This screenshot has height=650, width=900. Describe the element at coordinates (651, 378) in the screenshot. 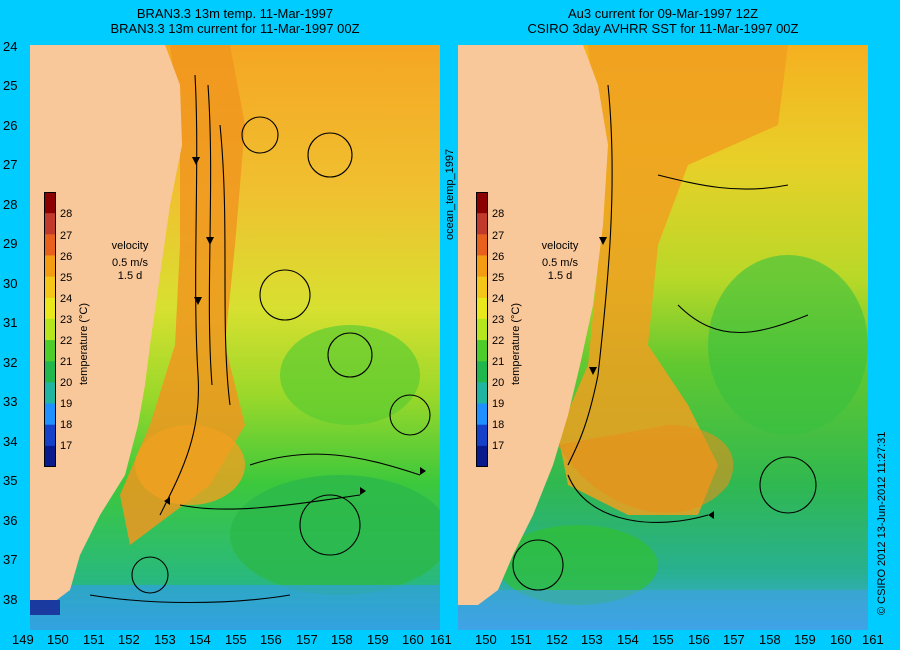

I see `right-current-arrows` at that location.